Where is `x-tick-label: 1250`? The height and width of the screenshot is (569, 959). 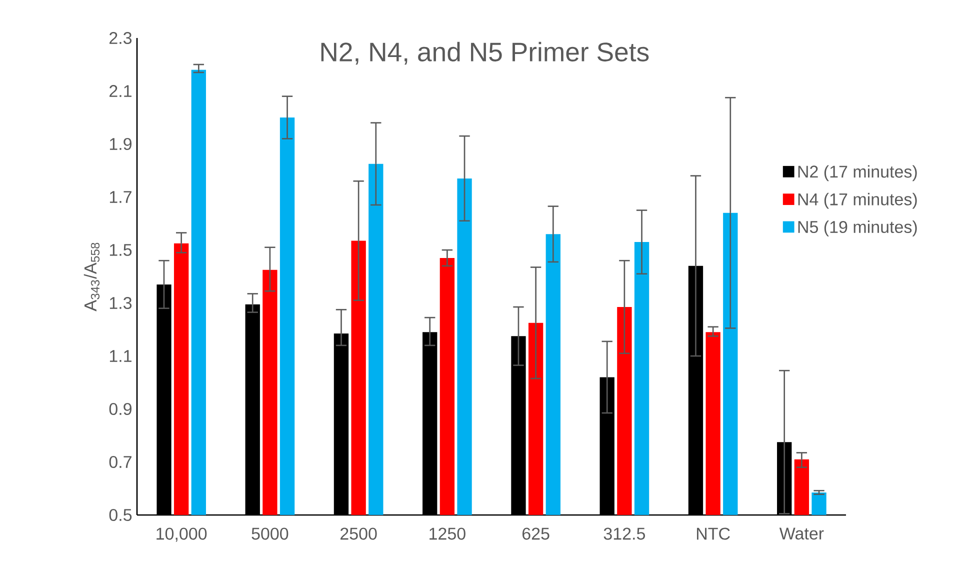 x-tick-label: 1250 is located at coordinates (448, 534).